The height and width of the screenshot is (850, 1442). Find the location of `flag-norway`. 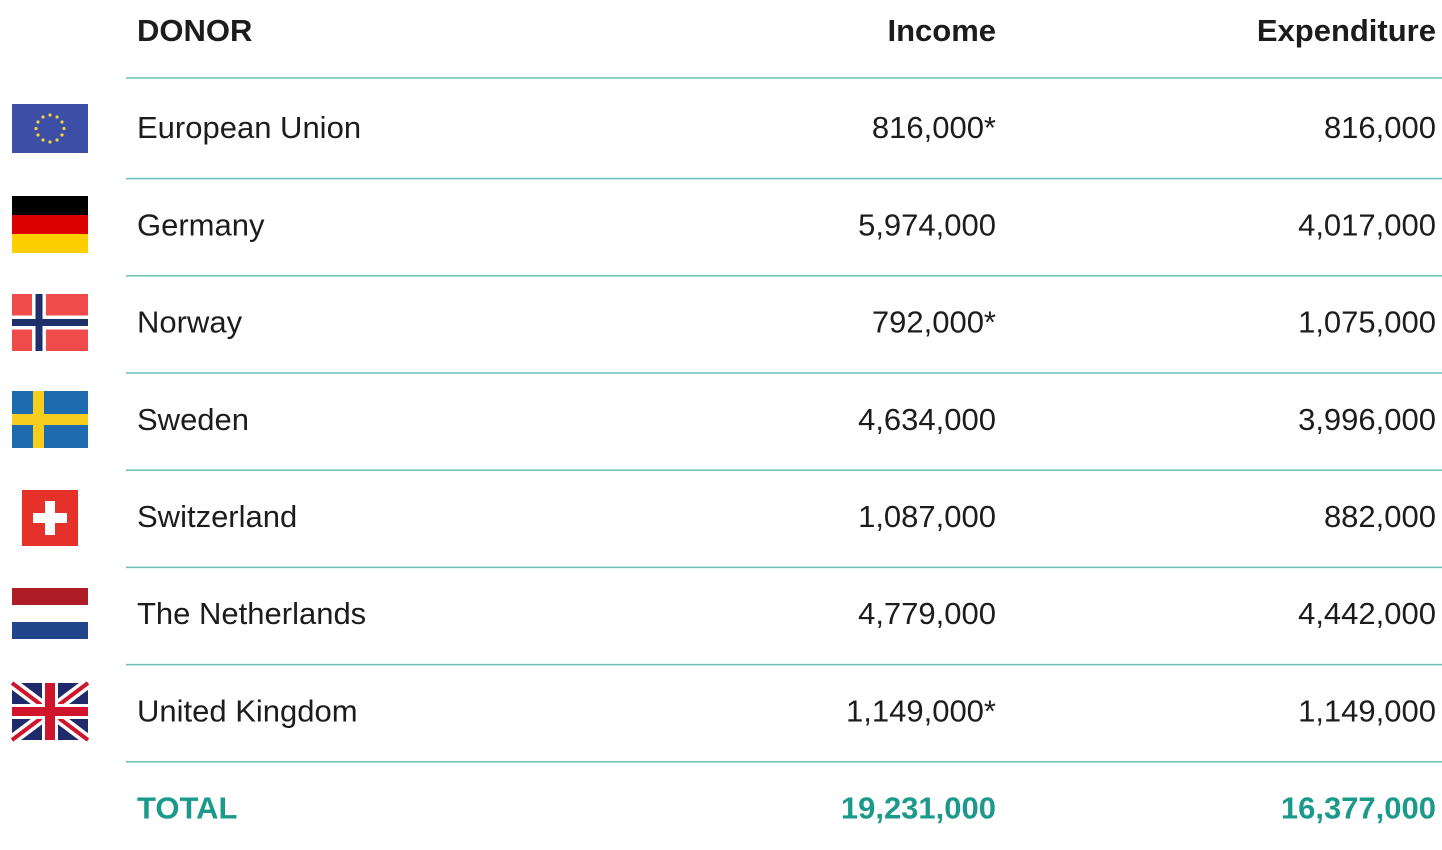

flag-norway is located at coordinates (50, 322).